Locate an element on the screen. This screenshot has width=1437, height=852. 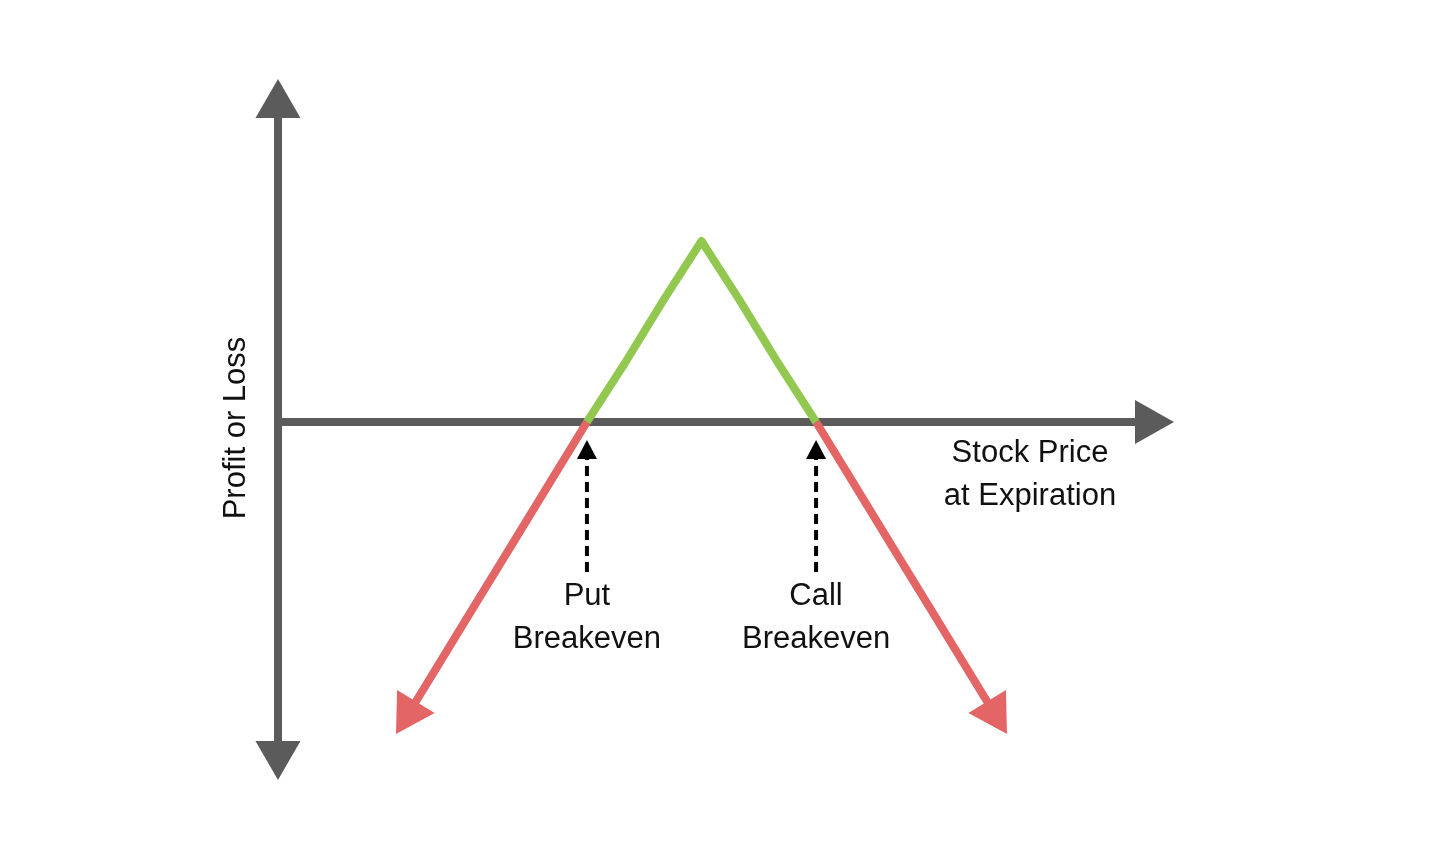
y-axis-title: Profit or Loss is located at coordinates (234, 428).